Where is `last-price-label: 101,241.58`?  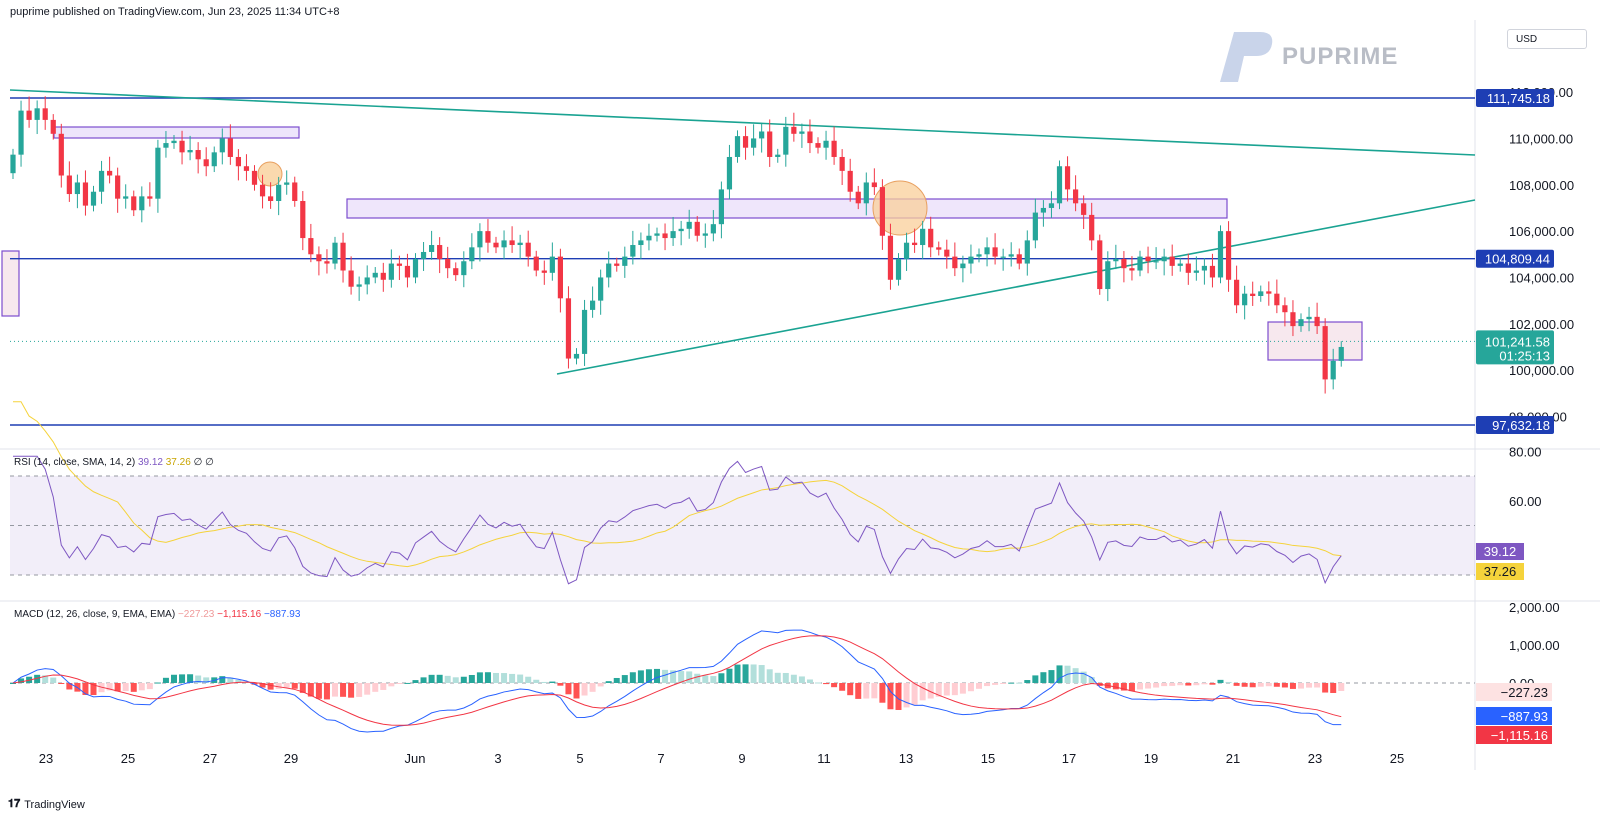 last-price-label: 101,241.58 is located at coordinates (1517, 341).